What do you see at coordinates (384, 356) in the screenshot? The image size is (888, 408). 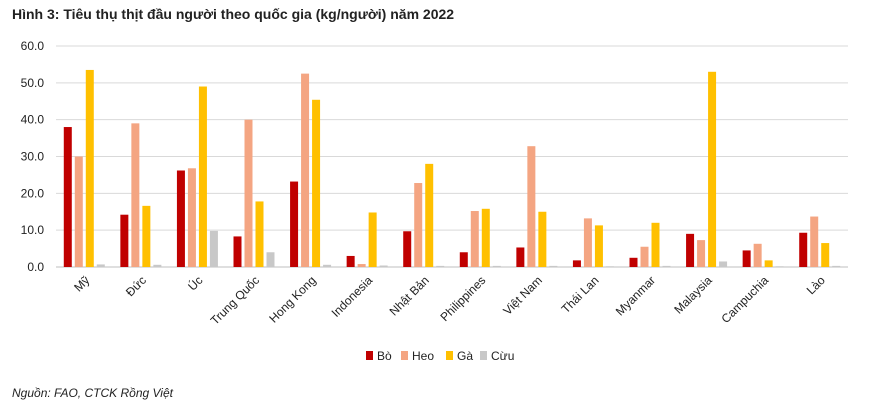 I see `legend-label: Bò` at bounding box center [384, 356].